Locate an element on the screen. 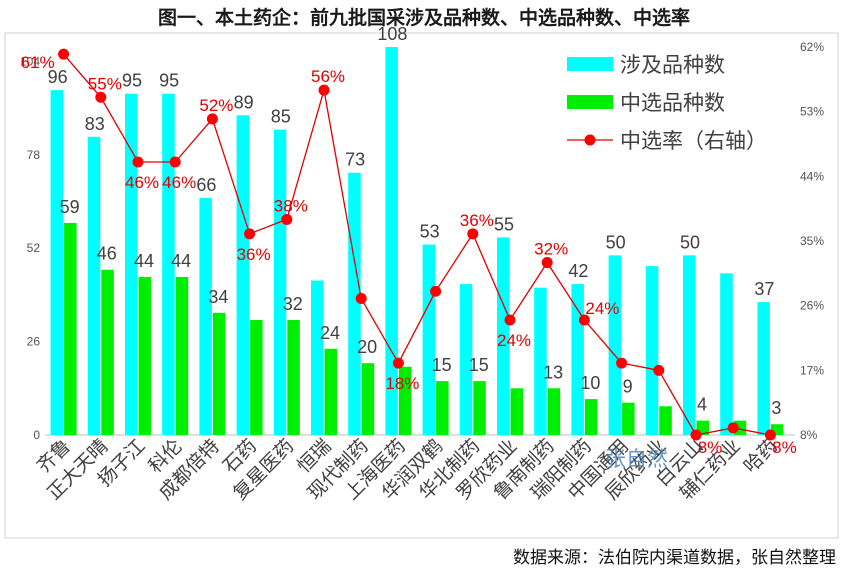  legend-swatch-selected is located at coordinates (590, 102).